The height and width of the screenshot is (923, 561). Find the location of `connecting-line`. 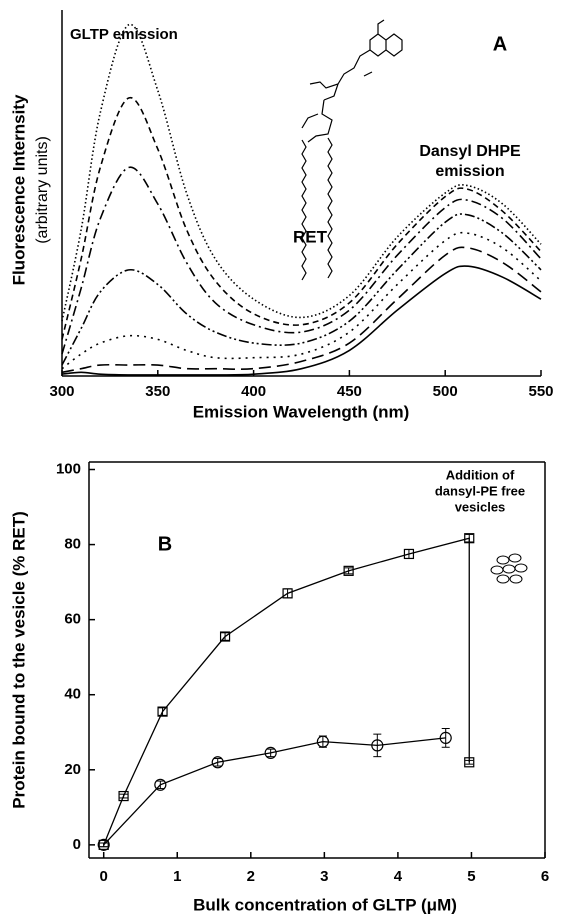

connecting-line is located at coordinates (274, 791).